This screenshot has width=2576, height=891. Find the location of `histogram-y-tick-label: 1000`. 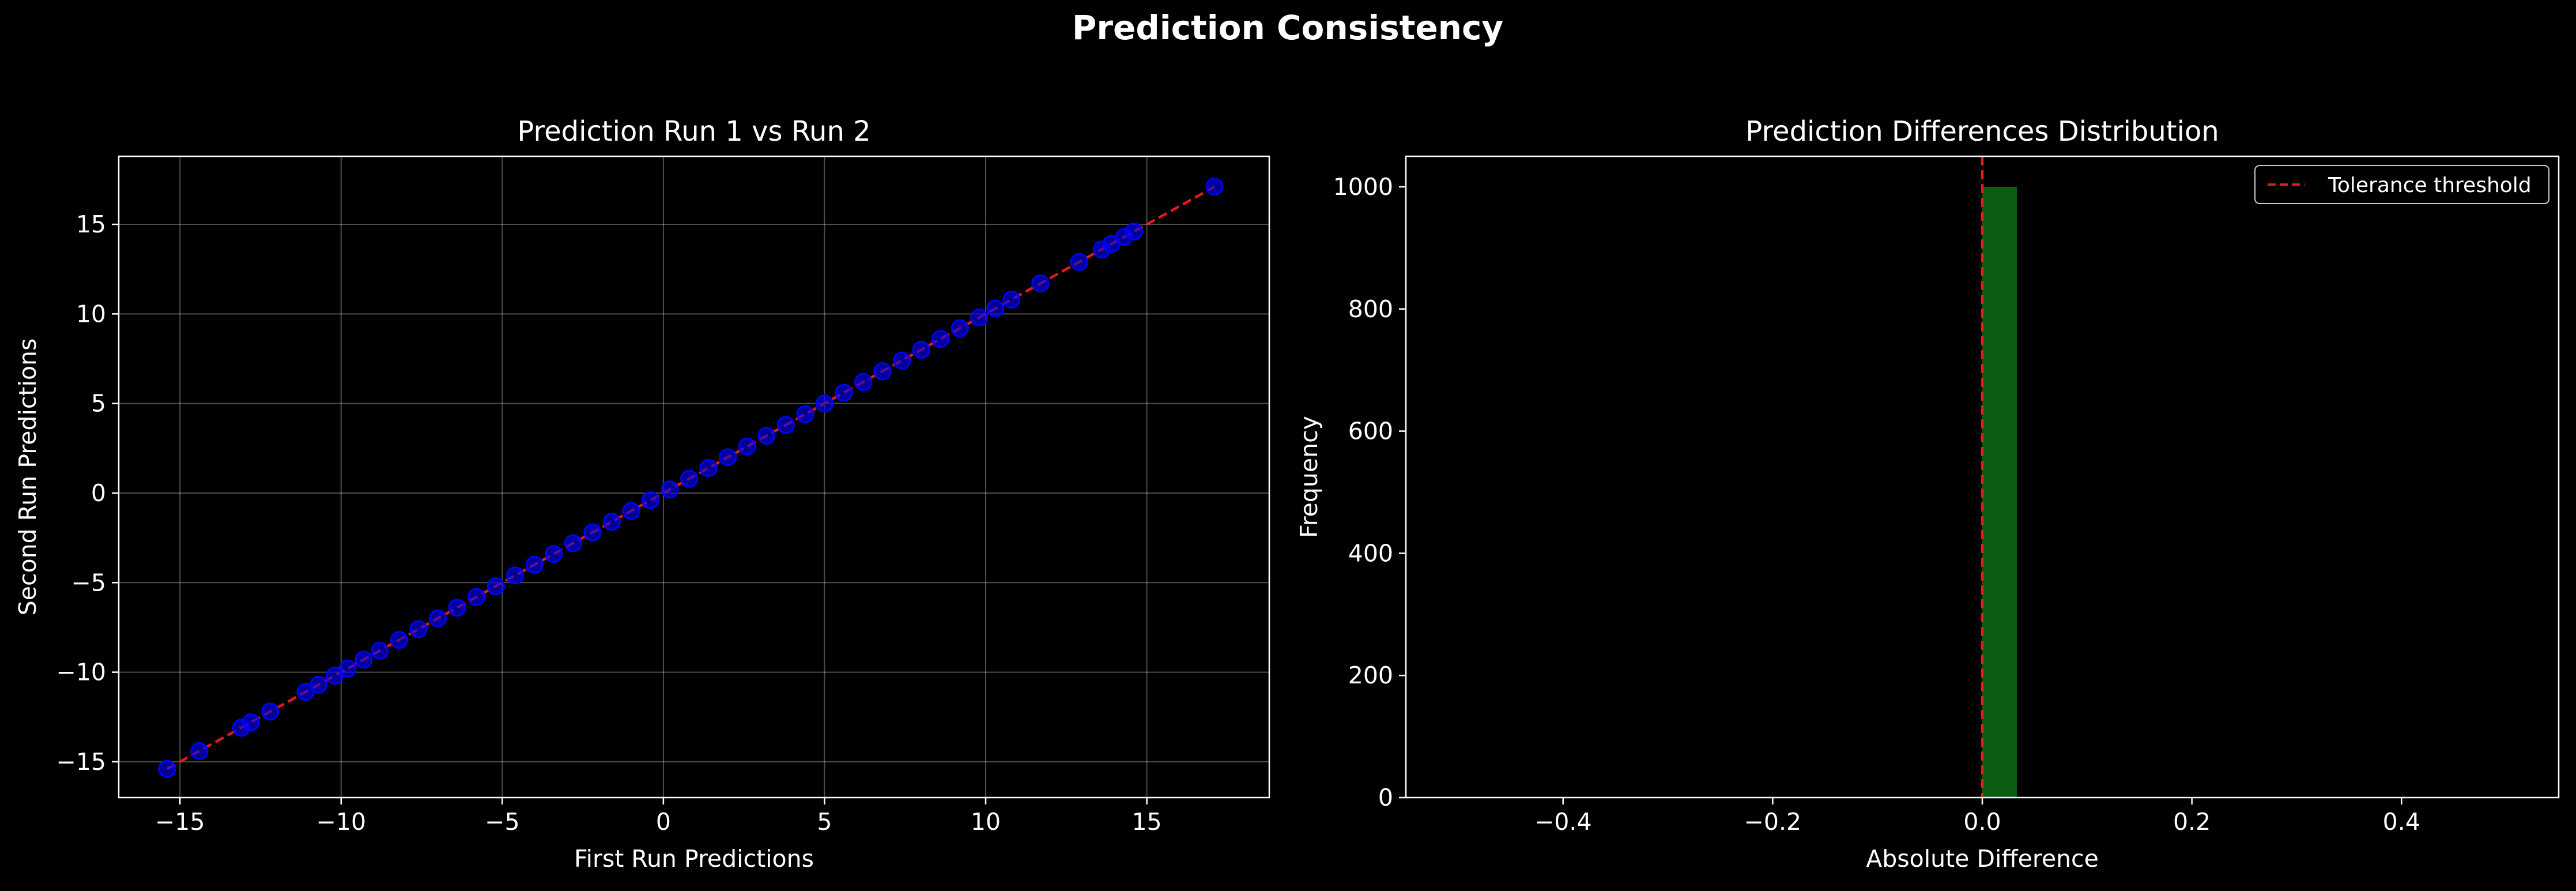

histogram-y-tick-label: 1000 is located at coordinates (1363, 187).